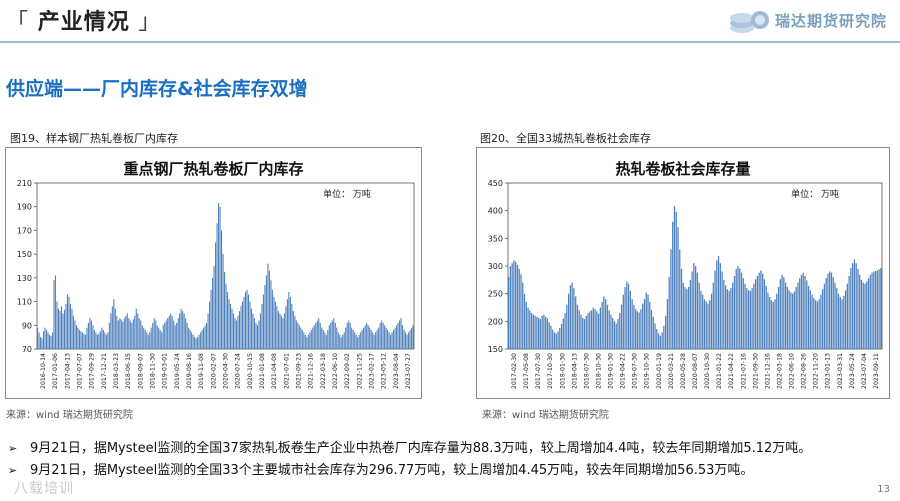 This screenshot has width=900, height=501. Describe the element at coordinates (165, 371) in the screenshot. I see `x-tick-label: 2019-03-01` at that location.